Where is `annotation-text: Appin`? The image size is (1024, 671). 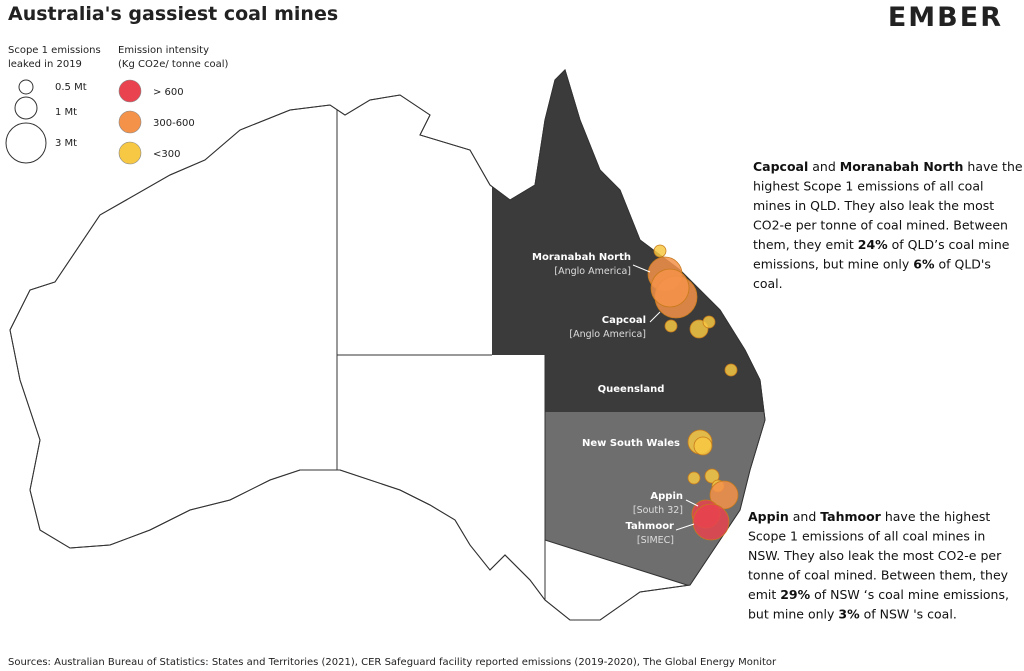
annotation-text: Appin is located at coordinates (768, 516).